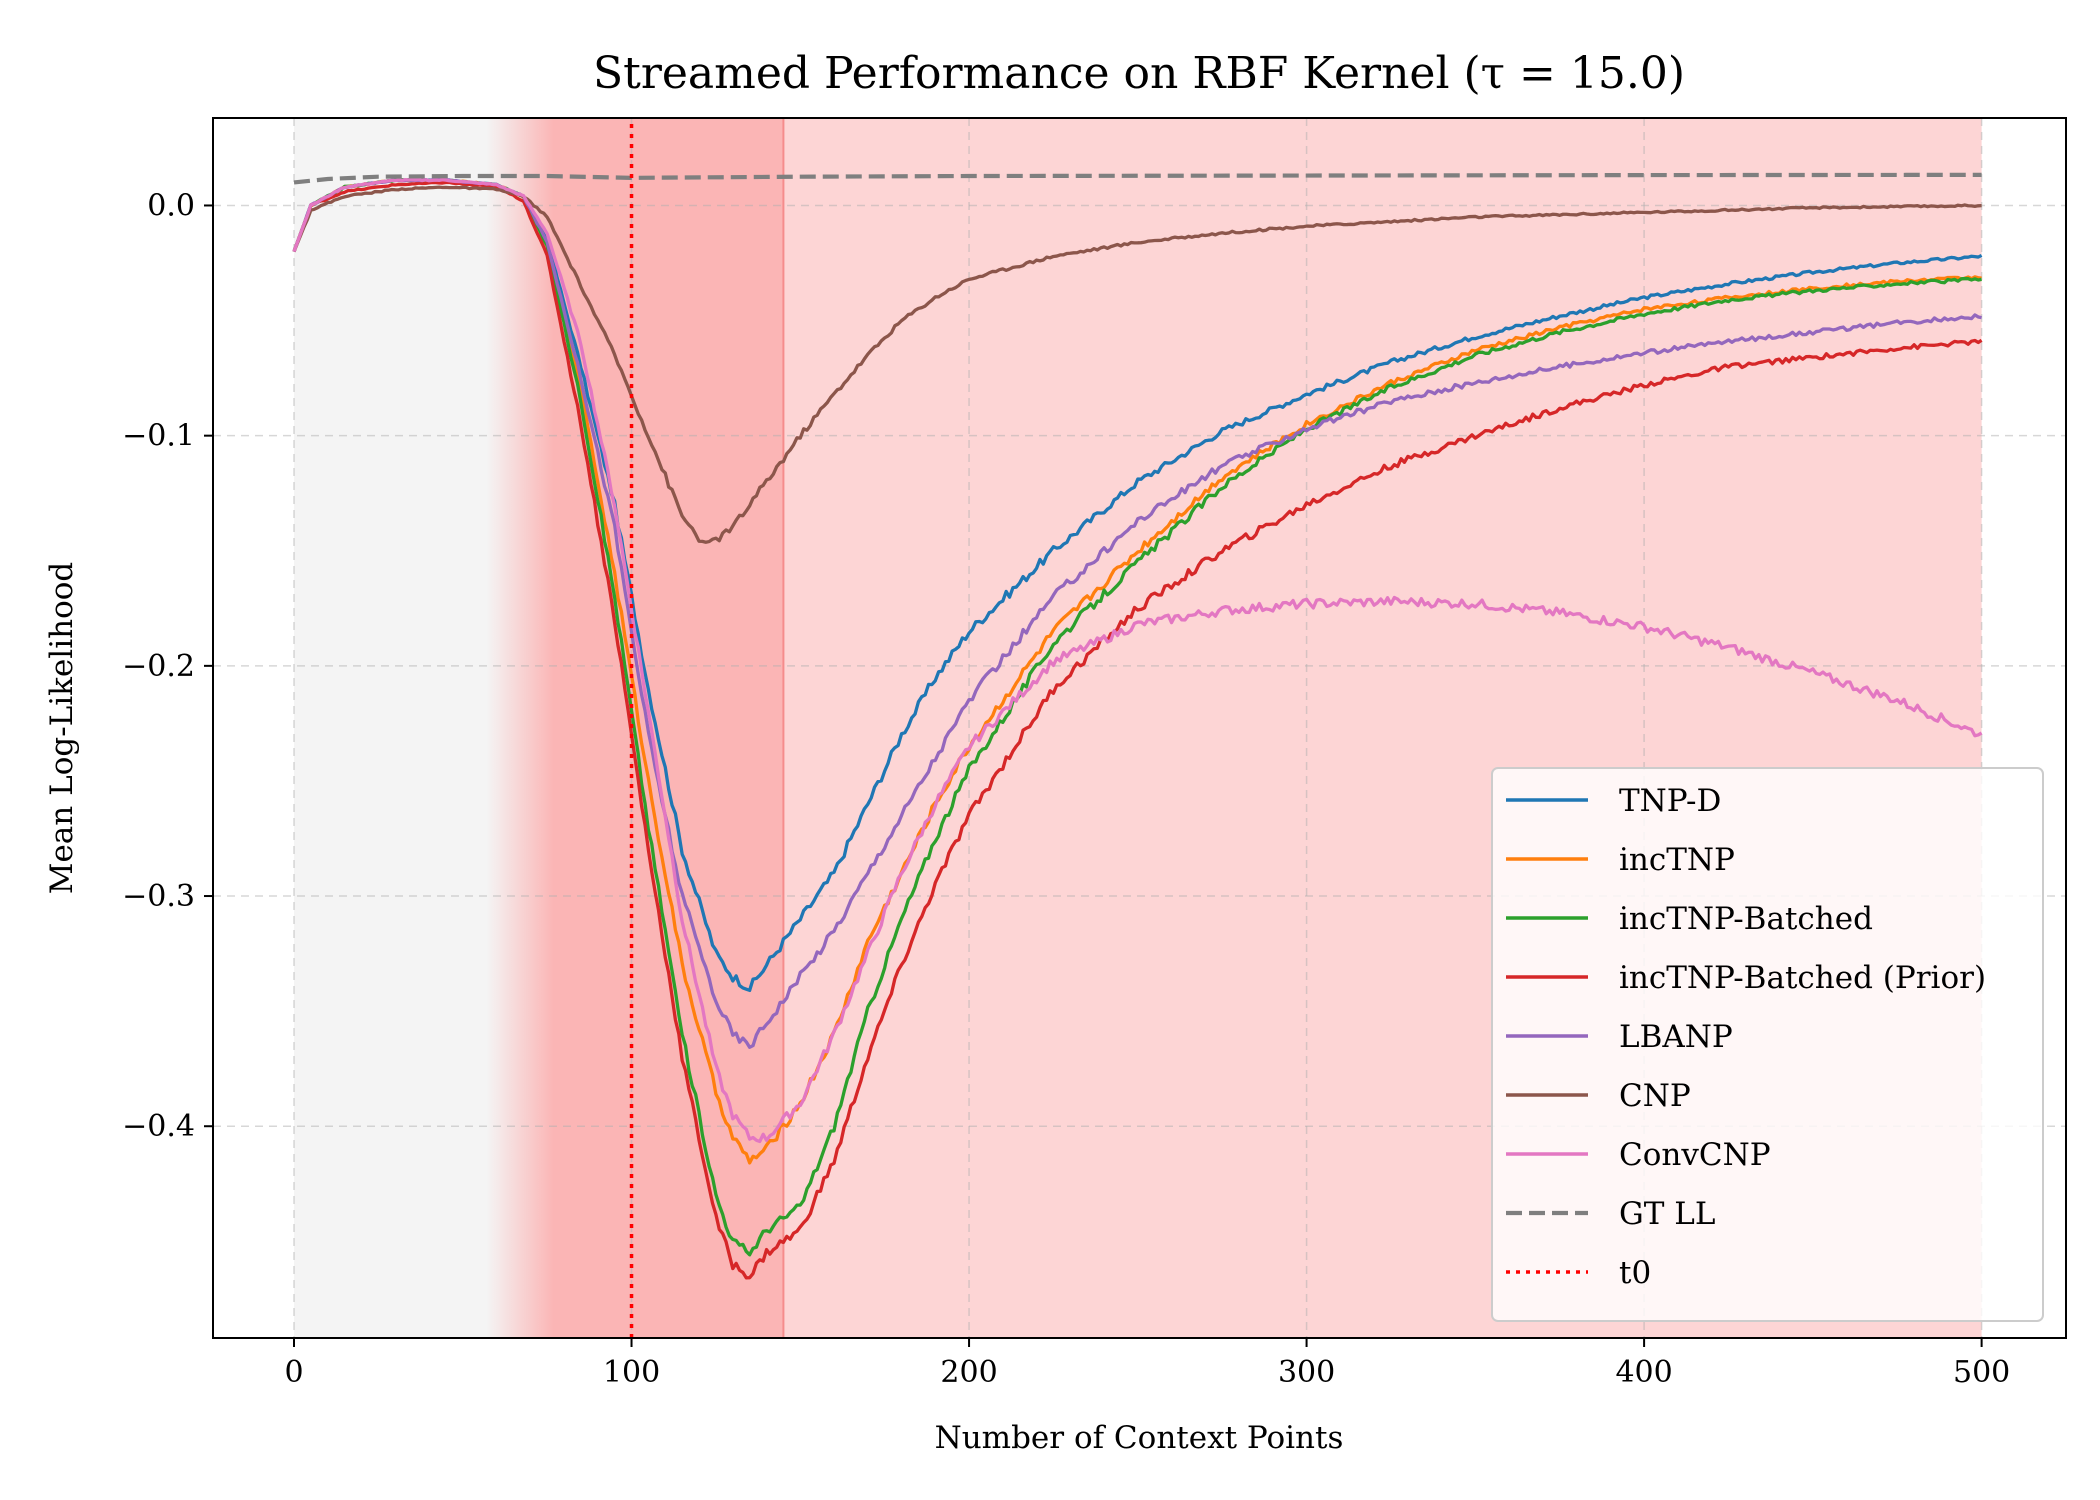  Describe the element at coordinates (171, 205) in the screenshot. I see `y-tick-label: 0.0` at that location.